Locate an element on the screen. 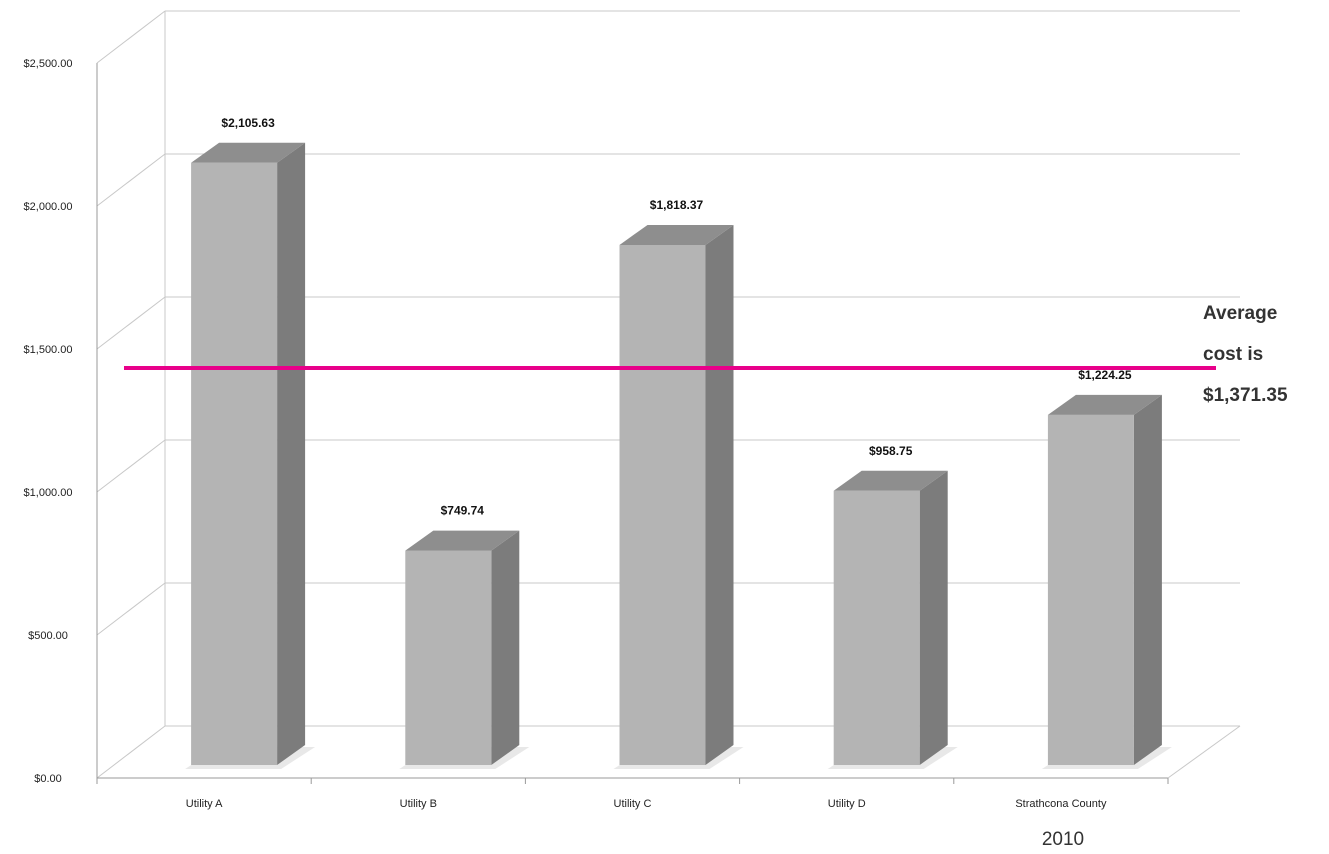 The image size is (1329, 854). y-tick-label: $1,500.00 is located at coordinates (48, 350).